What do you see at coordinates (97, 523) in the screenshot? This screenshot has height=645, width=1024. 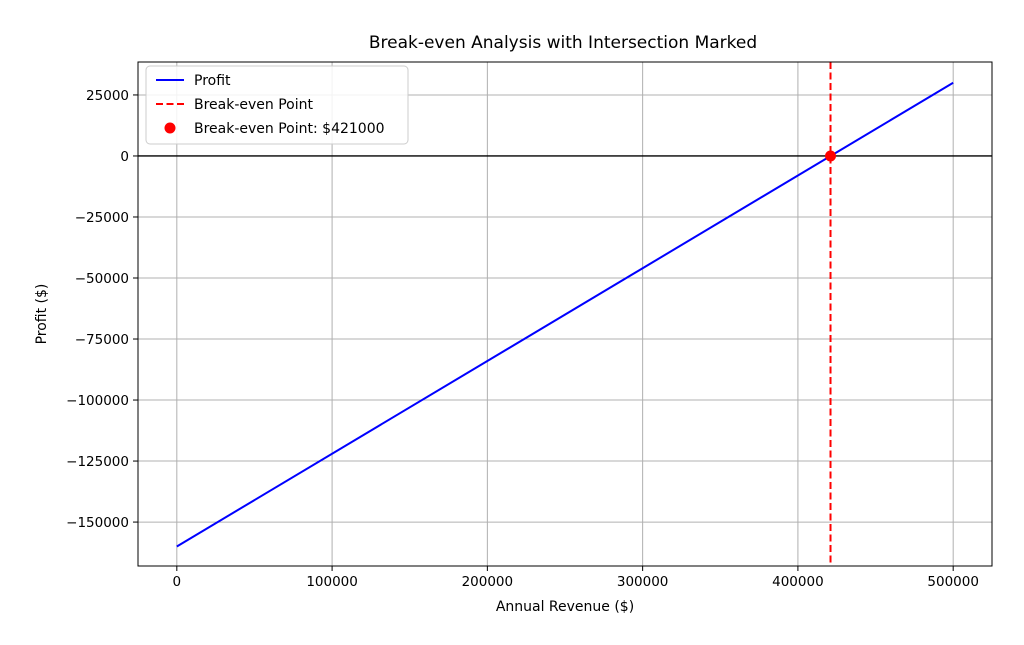 I see `y-tick-label: −150000` at bounding box center [97, 523].